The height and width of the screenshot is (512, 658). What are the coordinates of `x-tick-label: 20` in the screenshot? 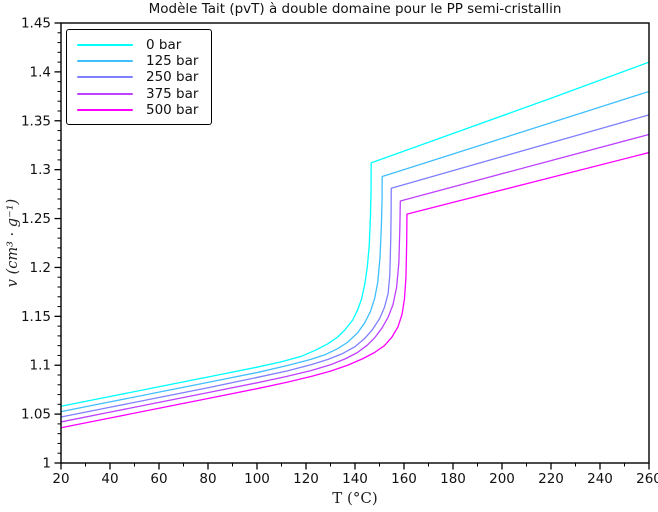 It's located at (60, 479).